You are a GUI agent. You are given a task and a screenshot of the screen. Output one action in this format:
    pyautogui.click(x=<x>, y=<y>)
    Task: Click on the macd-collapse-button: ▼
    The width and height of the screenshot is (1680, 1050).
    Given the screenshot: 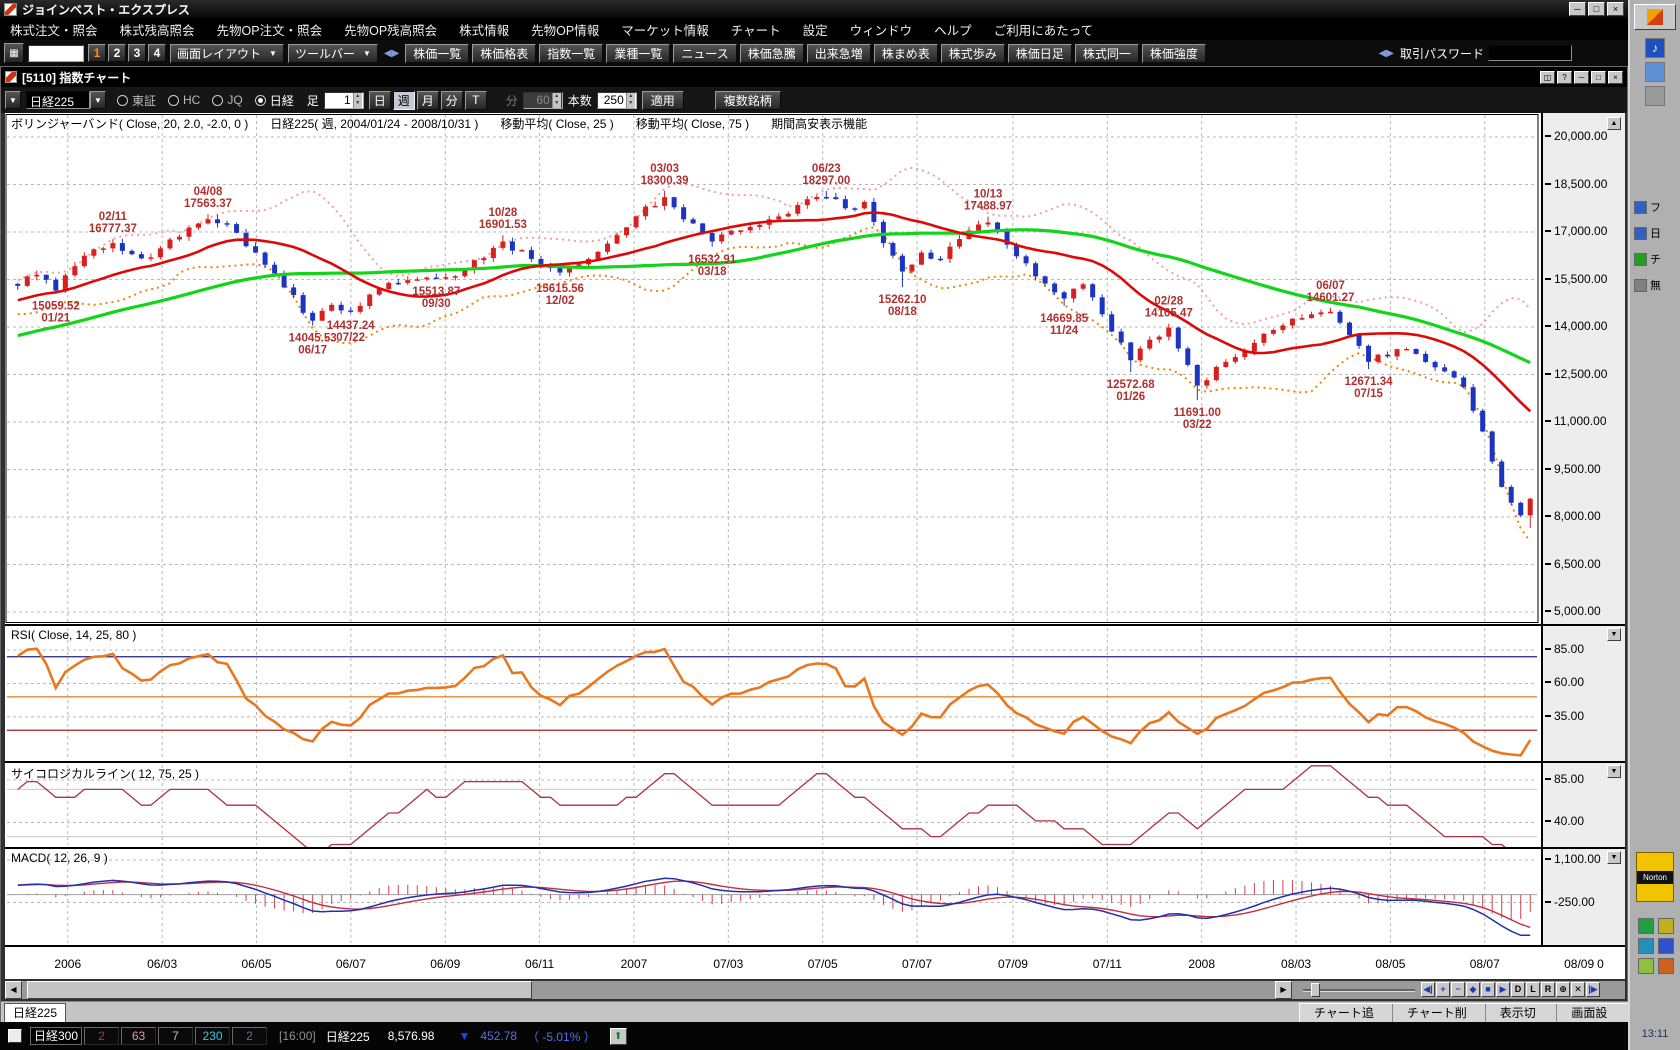 What is the action you would take?
    pyautogui.click(x=1614, y=857)
    